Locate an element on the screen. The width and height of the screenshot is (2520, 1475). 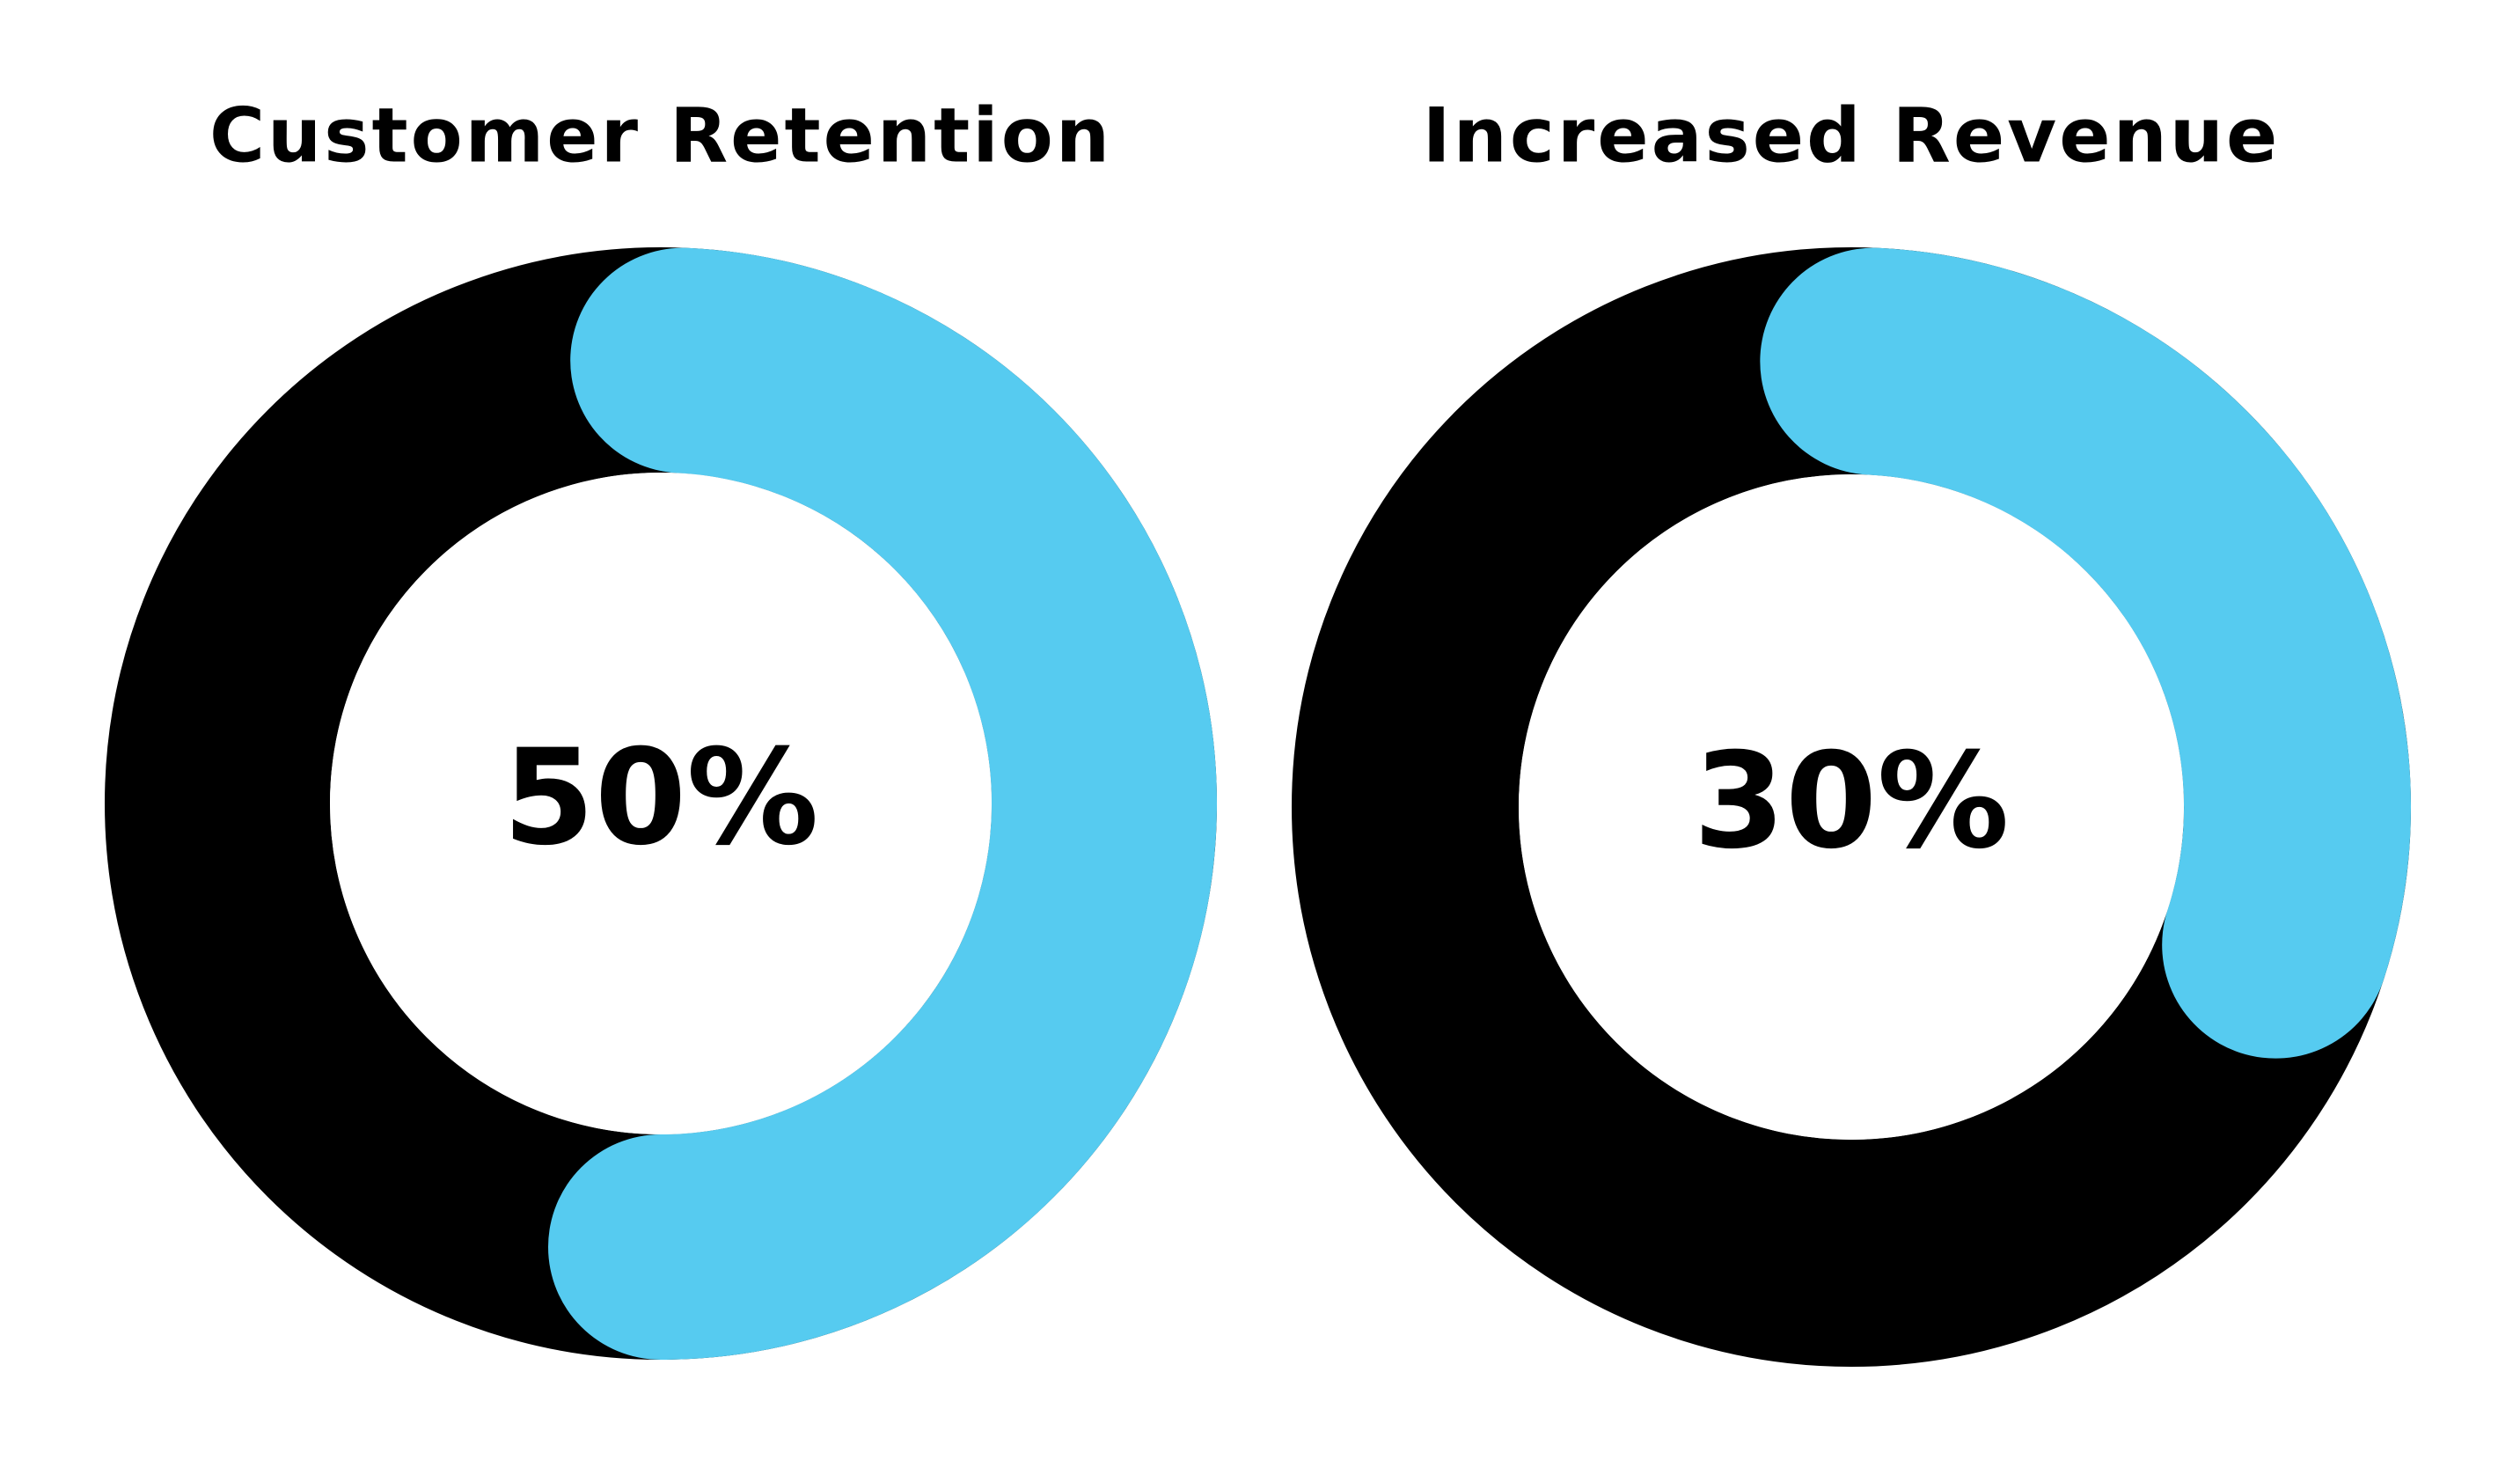
value-label: 30% is located at coordinates (1851, 801).